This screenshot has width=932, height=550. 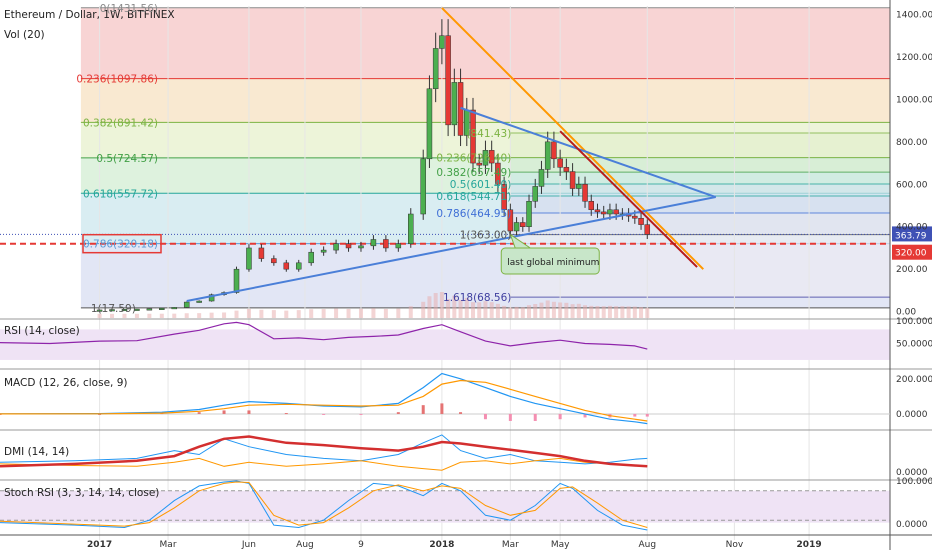 What do you see at coordinates (361, 545) in the screenshot?
I see `x-tick-label: 9` at bounding box center [361, 545].